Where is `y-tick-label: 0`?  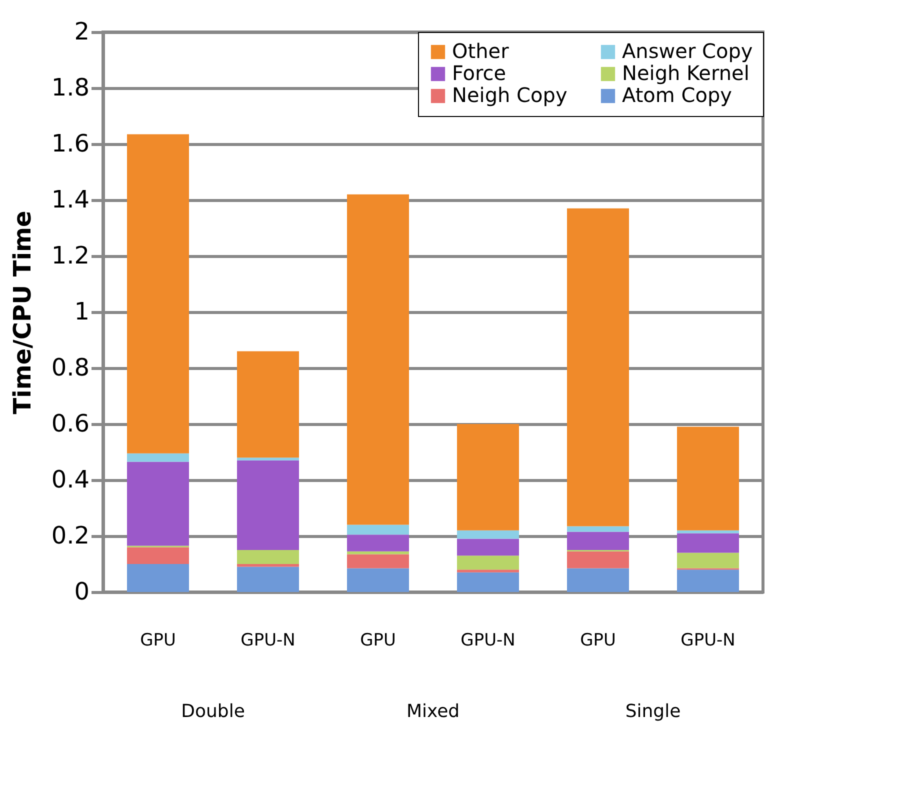 y-tick-label: 0 is located at coordinates (82, 592).